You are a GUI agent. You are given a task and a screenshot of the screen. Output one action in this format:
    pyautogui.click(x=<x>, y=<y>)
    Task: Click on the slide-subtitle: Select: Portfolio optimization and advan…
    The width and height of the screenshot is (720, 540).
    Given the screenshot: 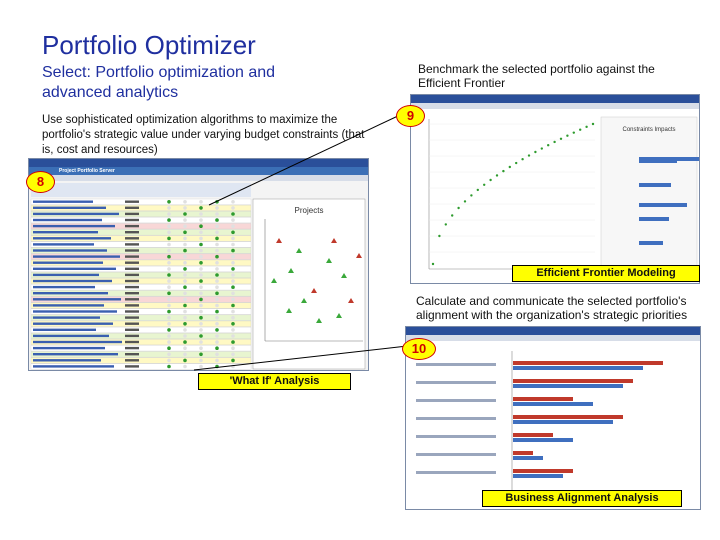 What is the action you would take?
    pyautogui.click(x=159, y=82)
    